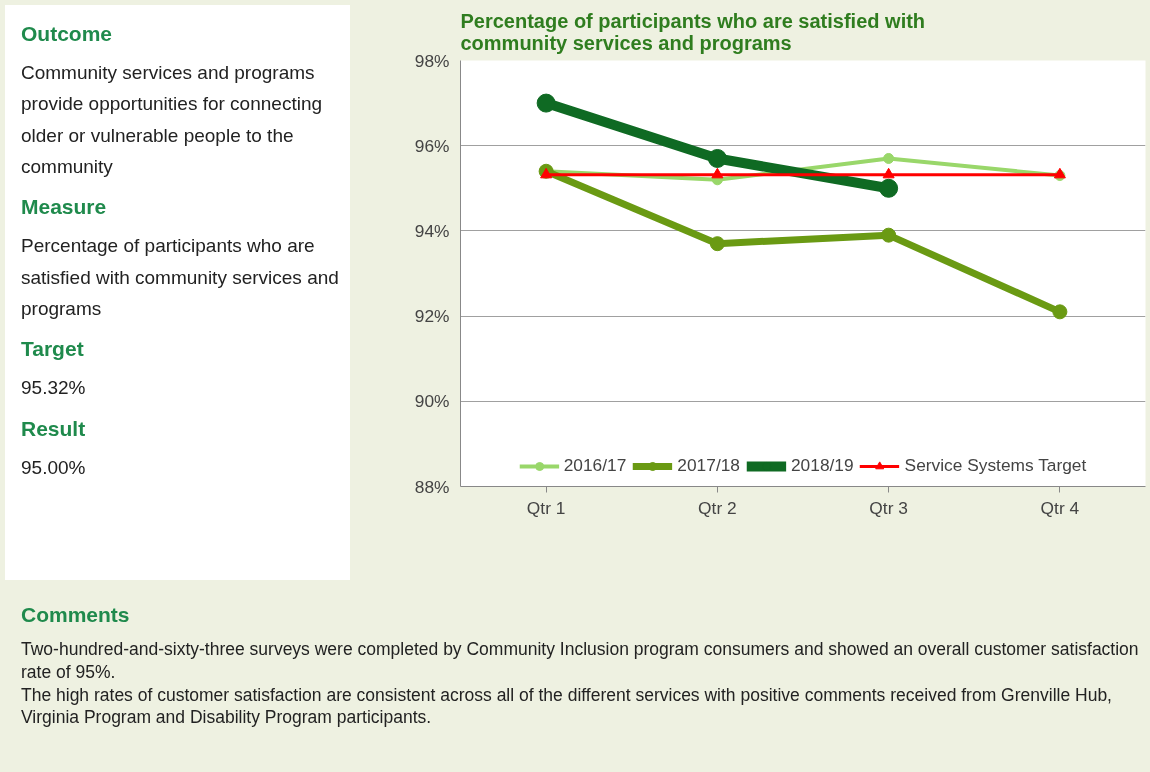 The height and width of the screenshot is (772, 1150). Describe the element at coordinates (595, 465) in the screenshot. I see `legend-label: 2016/17` at that location.